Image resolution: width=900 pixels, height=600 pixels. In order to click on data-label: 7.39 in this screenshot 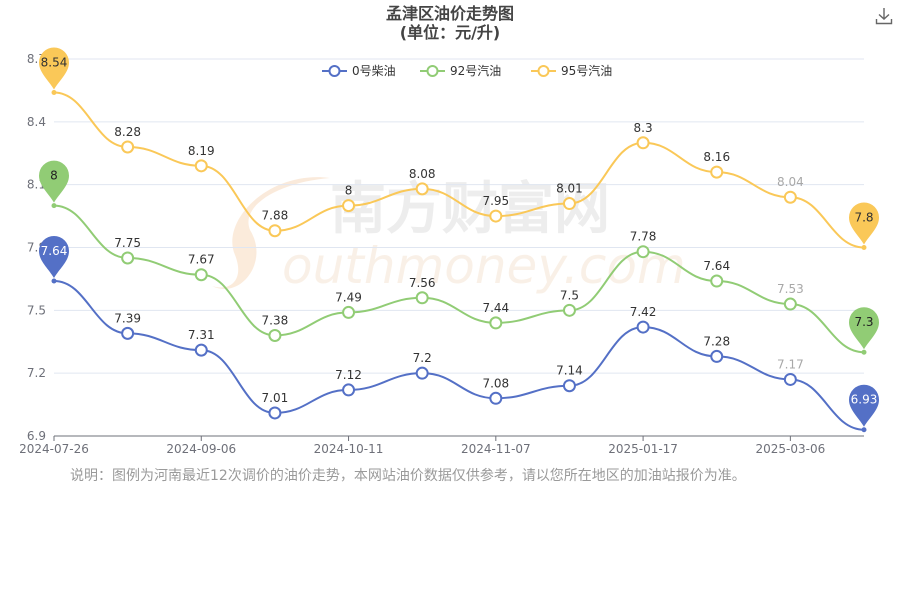, I will do `click(127, 318)`.